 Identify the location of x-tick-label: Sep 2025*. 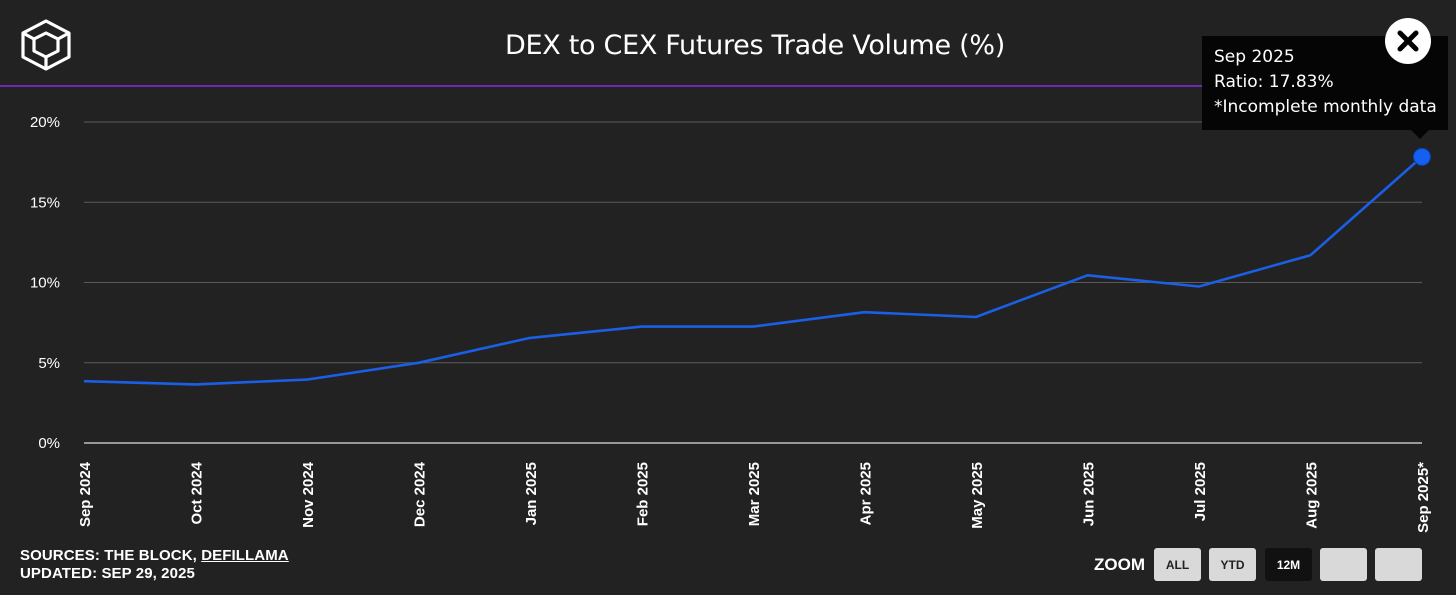
(1423, 497).